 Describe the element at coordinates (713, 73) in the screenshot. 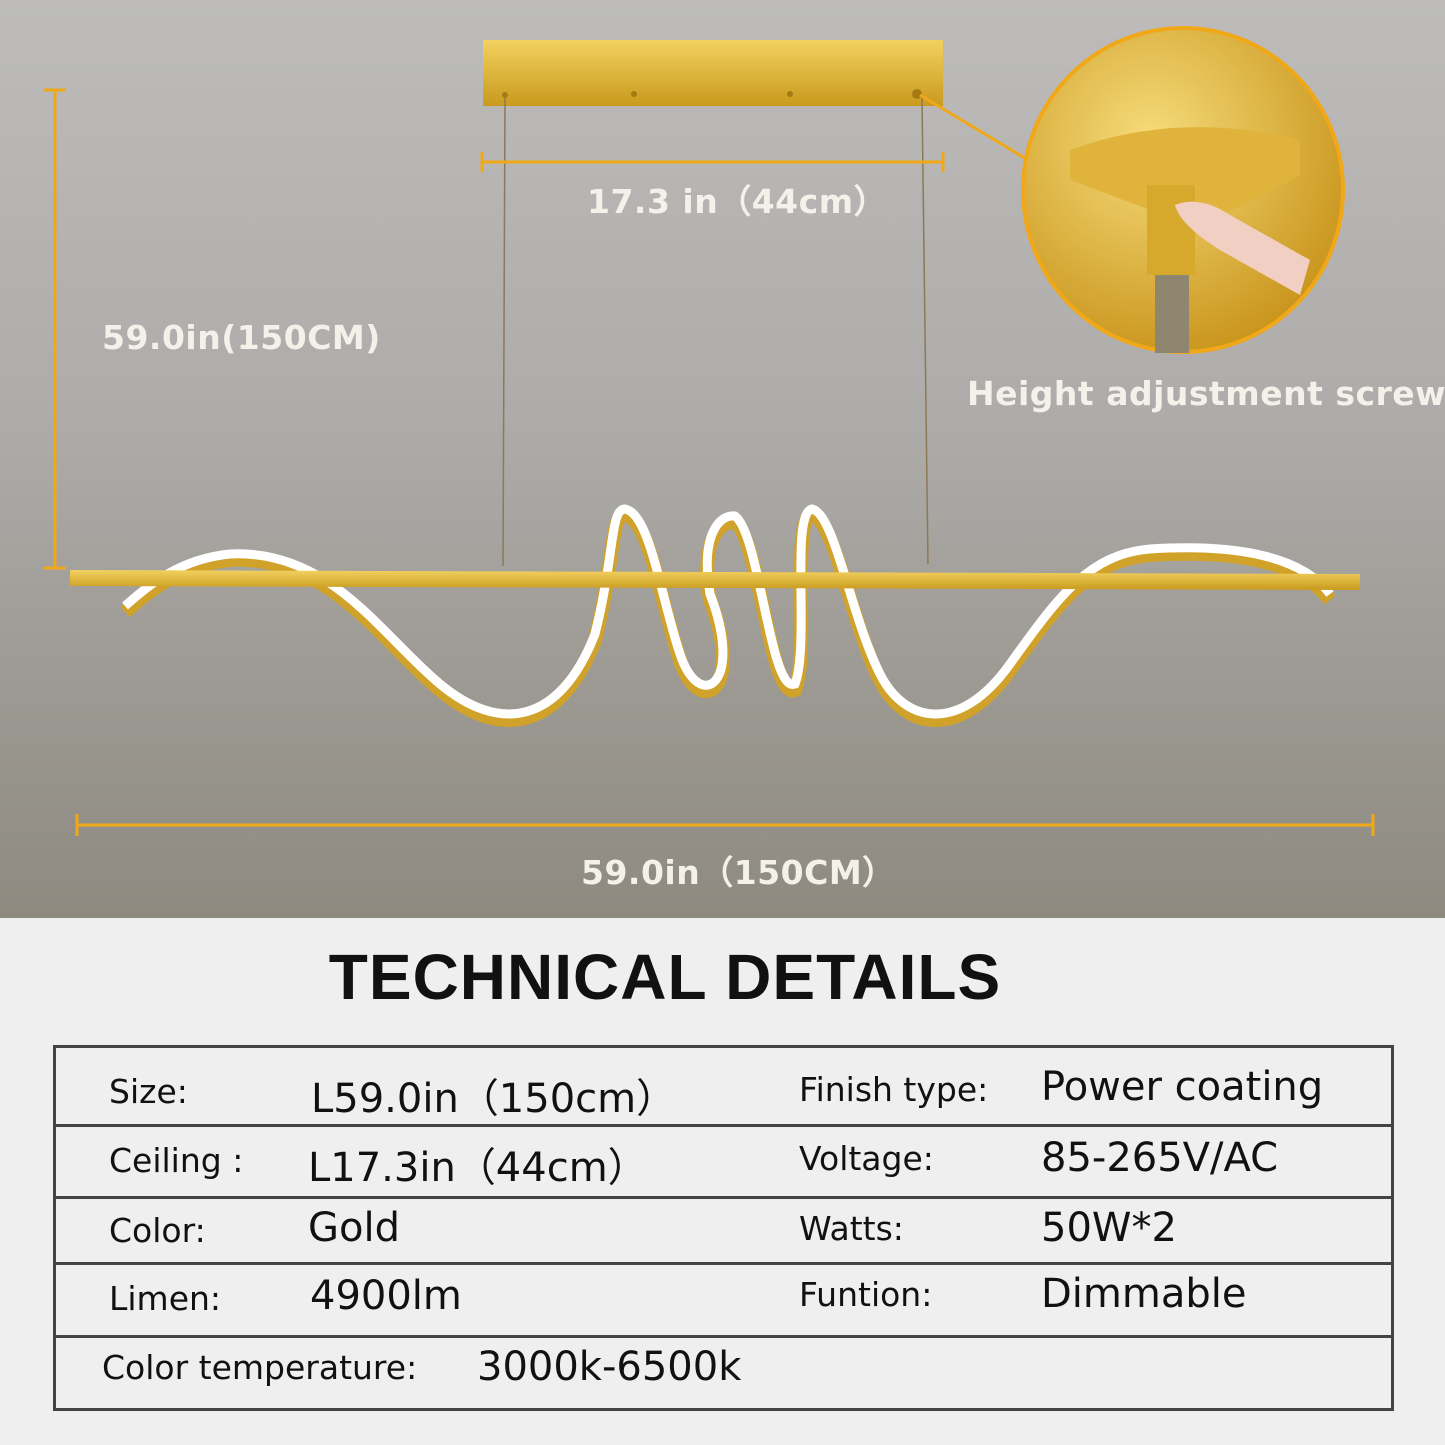

I see `ceiling-canopy` at that location.